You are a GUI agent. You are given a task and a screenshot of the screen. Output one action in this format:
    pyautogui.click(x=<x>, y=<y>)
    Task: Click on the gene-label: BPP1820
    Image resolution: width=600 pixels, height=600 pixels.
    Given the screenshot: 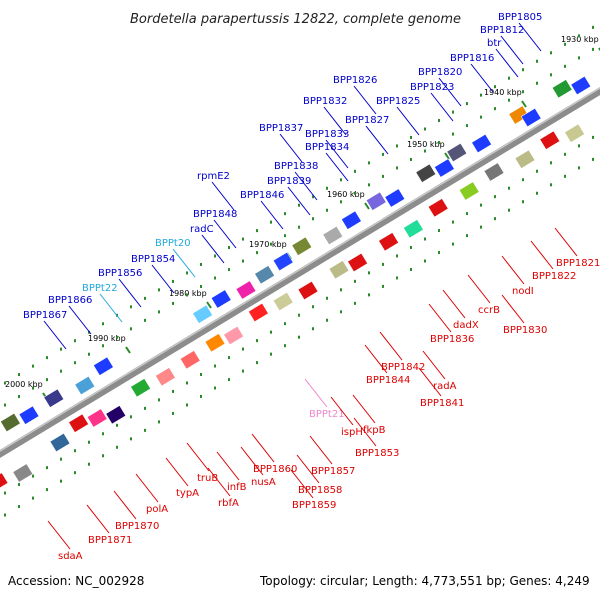 What is the action you would take?
    pyautogui.click(x=440, y=72)
    